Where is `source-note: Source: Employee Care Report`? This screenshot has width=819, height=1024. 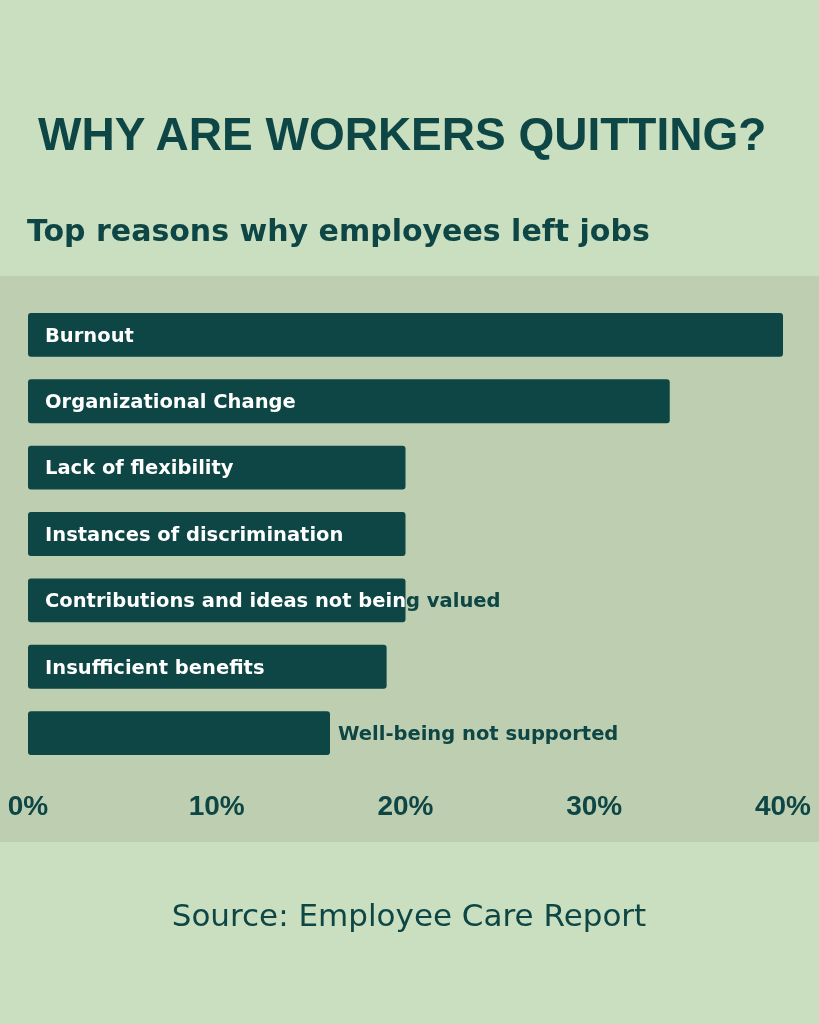
source-note: Source: Employee Care Report is located at coordinates (409, 915).